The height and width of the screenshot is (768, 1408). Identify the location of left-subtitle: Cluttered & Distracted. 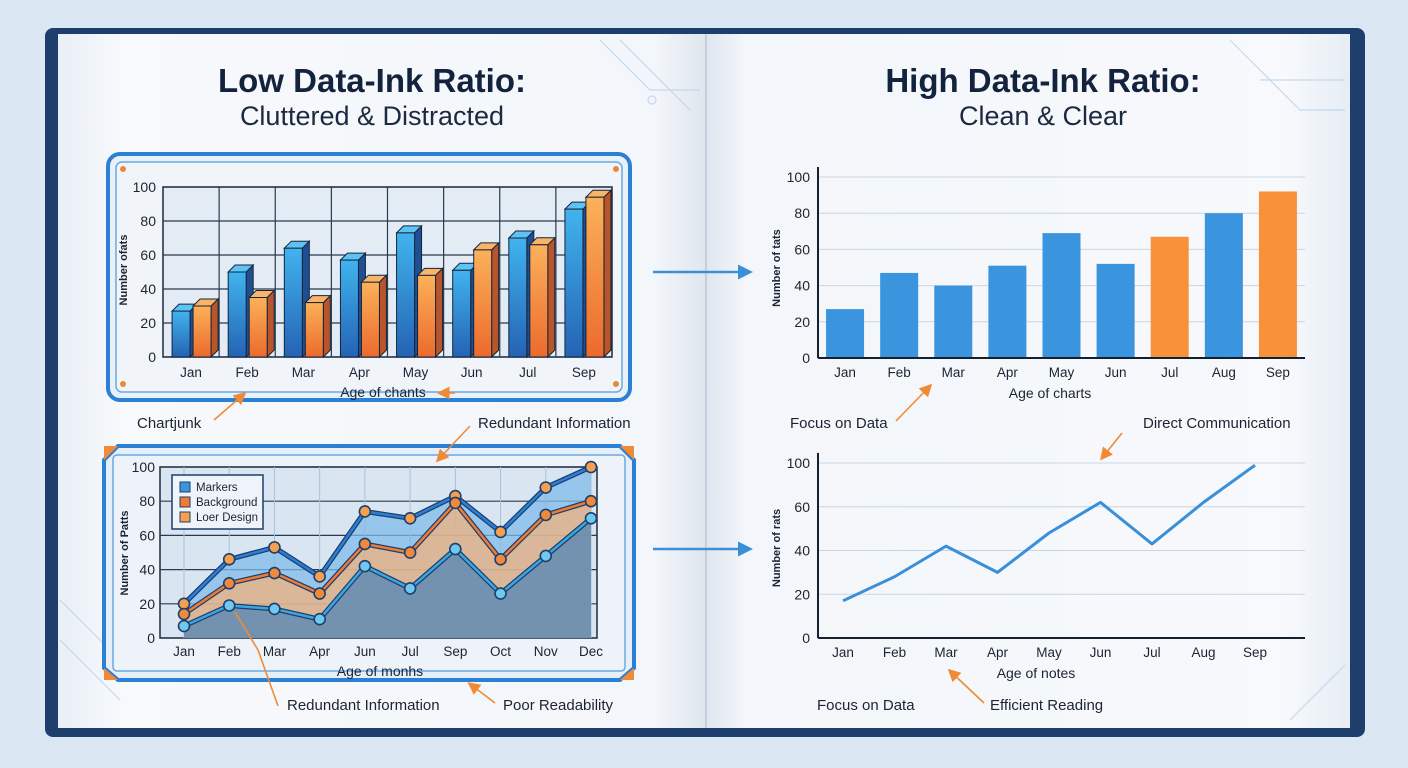
(372, 116).